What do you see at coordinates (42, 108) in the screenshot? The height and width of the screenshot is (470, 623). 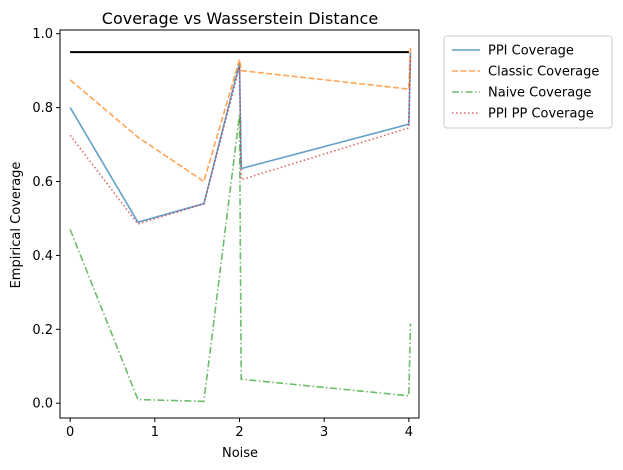 I see `y-tick-label: 0.8` at bounding box center [42, 108].